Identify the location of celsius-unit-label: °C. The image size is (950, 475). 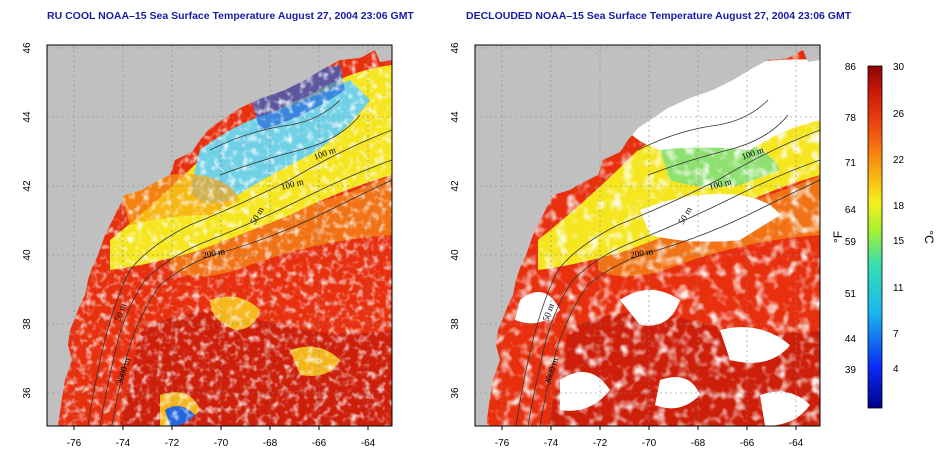
(929, 237).